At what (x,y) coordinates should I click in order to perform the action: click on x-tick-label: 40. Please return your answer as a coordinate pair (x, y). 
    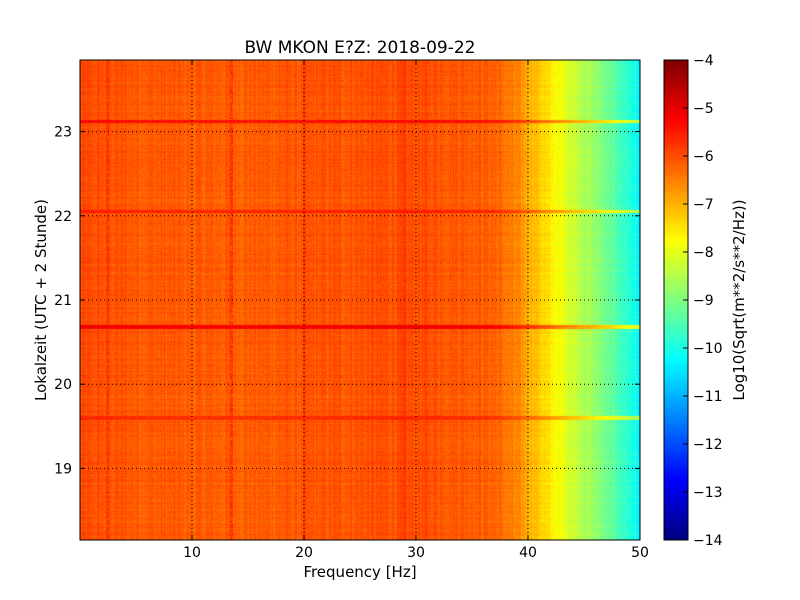
    Looking at the image, I should click on (528, 553).